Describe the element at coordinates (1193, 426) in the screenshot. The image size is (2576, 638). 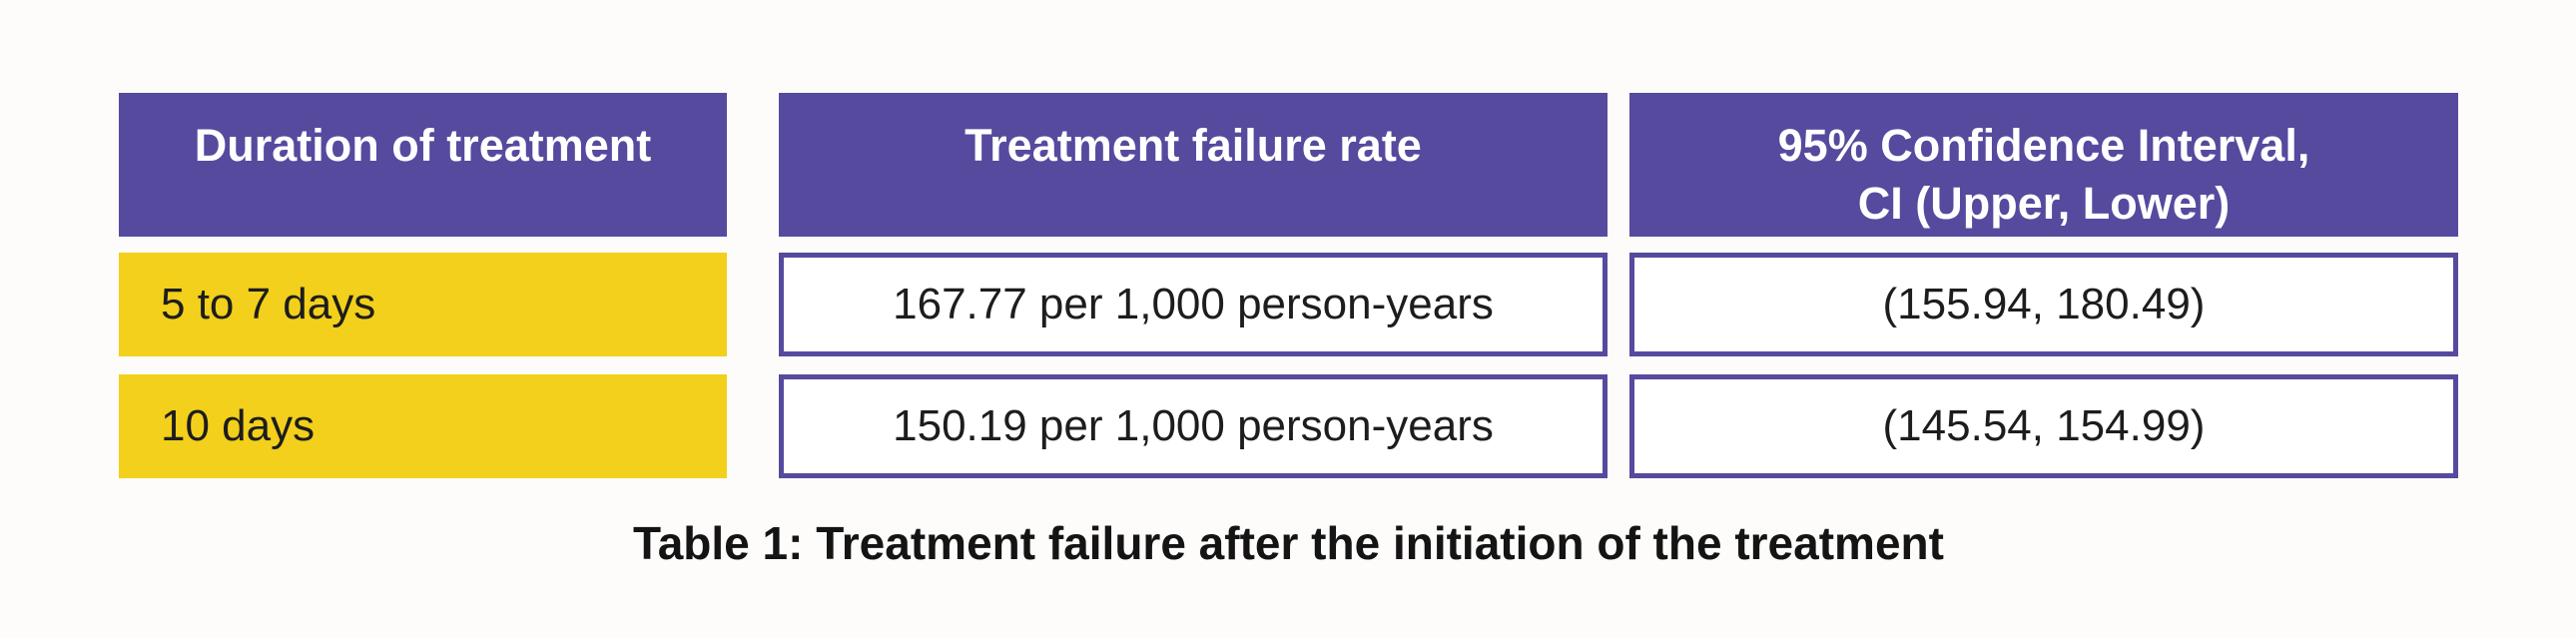
I see `failure-rate-value-10-days: 150.19 per 1,000 person-years` at that location.